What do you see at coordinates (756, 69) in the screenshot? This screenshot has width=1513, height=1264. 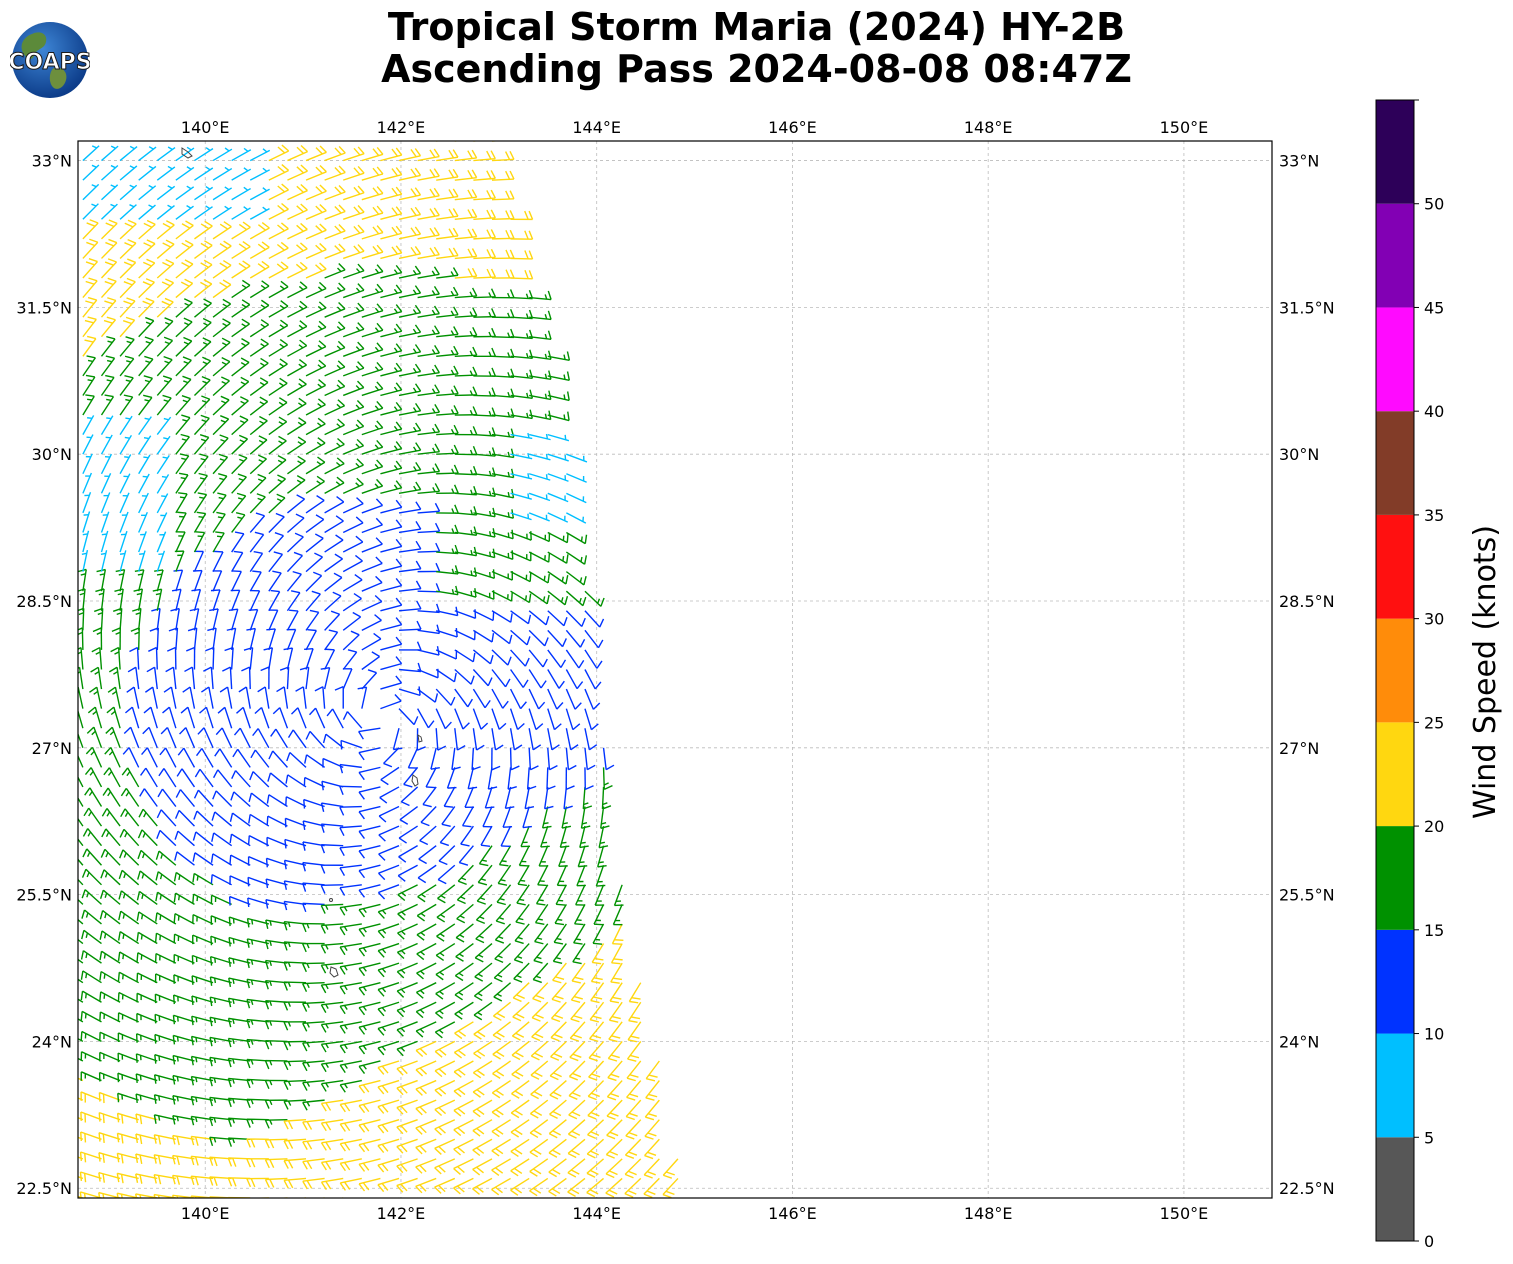 I see `title-line-2: Ascending Pass 2024-08-08 08:47Z` at bounding box center [756, 69].